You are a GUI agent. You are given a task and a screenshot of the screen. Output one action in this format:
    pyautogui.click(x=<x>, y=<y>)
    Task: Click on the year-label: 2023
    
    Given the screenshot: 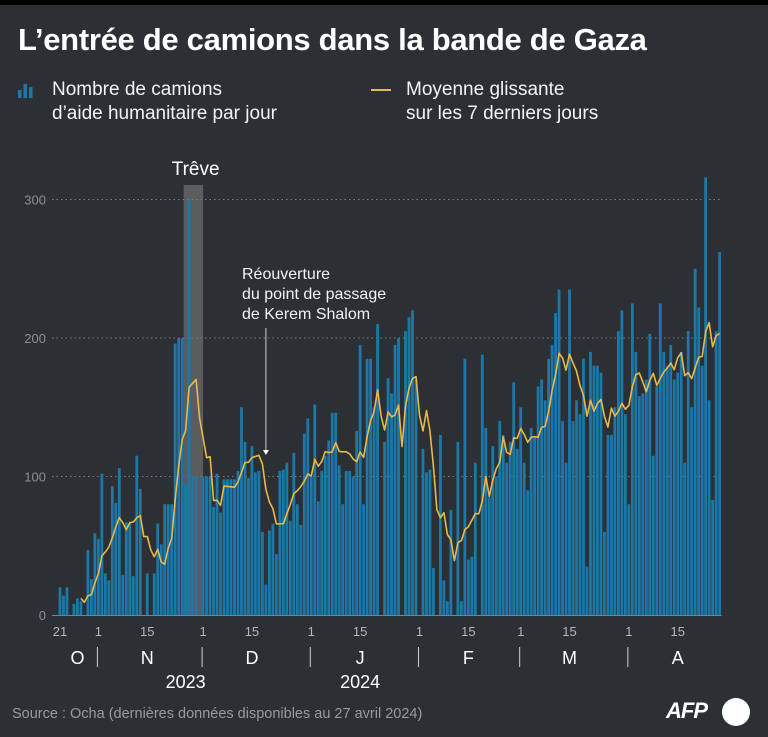 What is the action you would take?
    pyautogui.click(x=186, y=682)
    